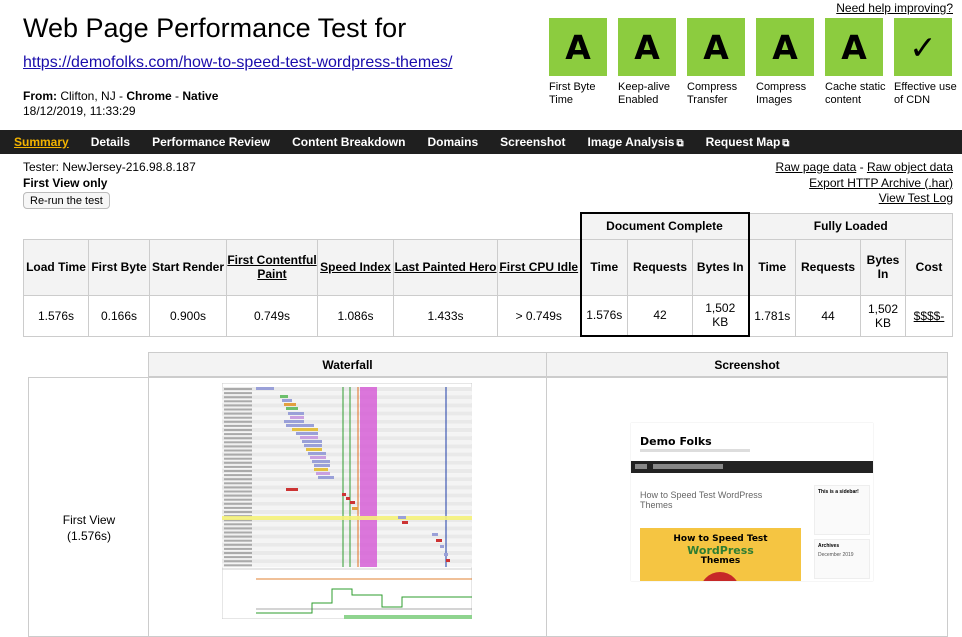 The image size is (962, 637). Describe the element at coordinates (188, 267) in the screenshot. I see `col-start-render: Start Render` at that location.